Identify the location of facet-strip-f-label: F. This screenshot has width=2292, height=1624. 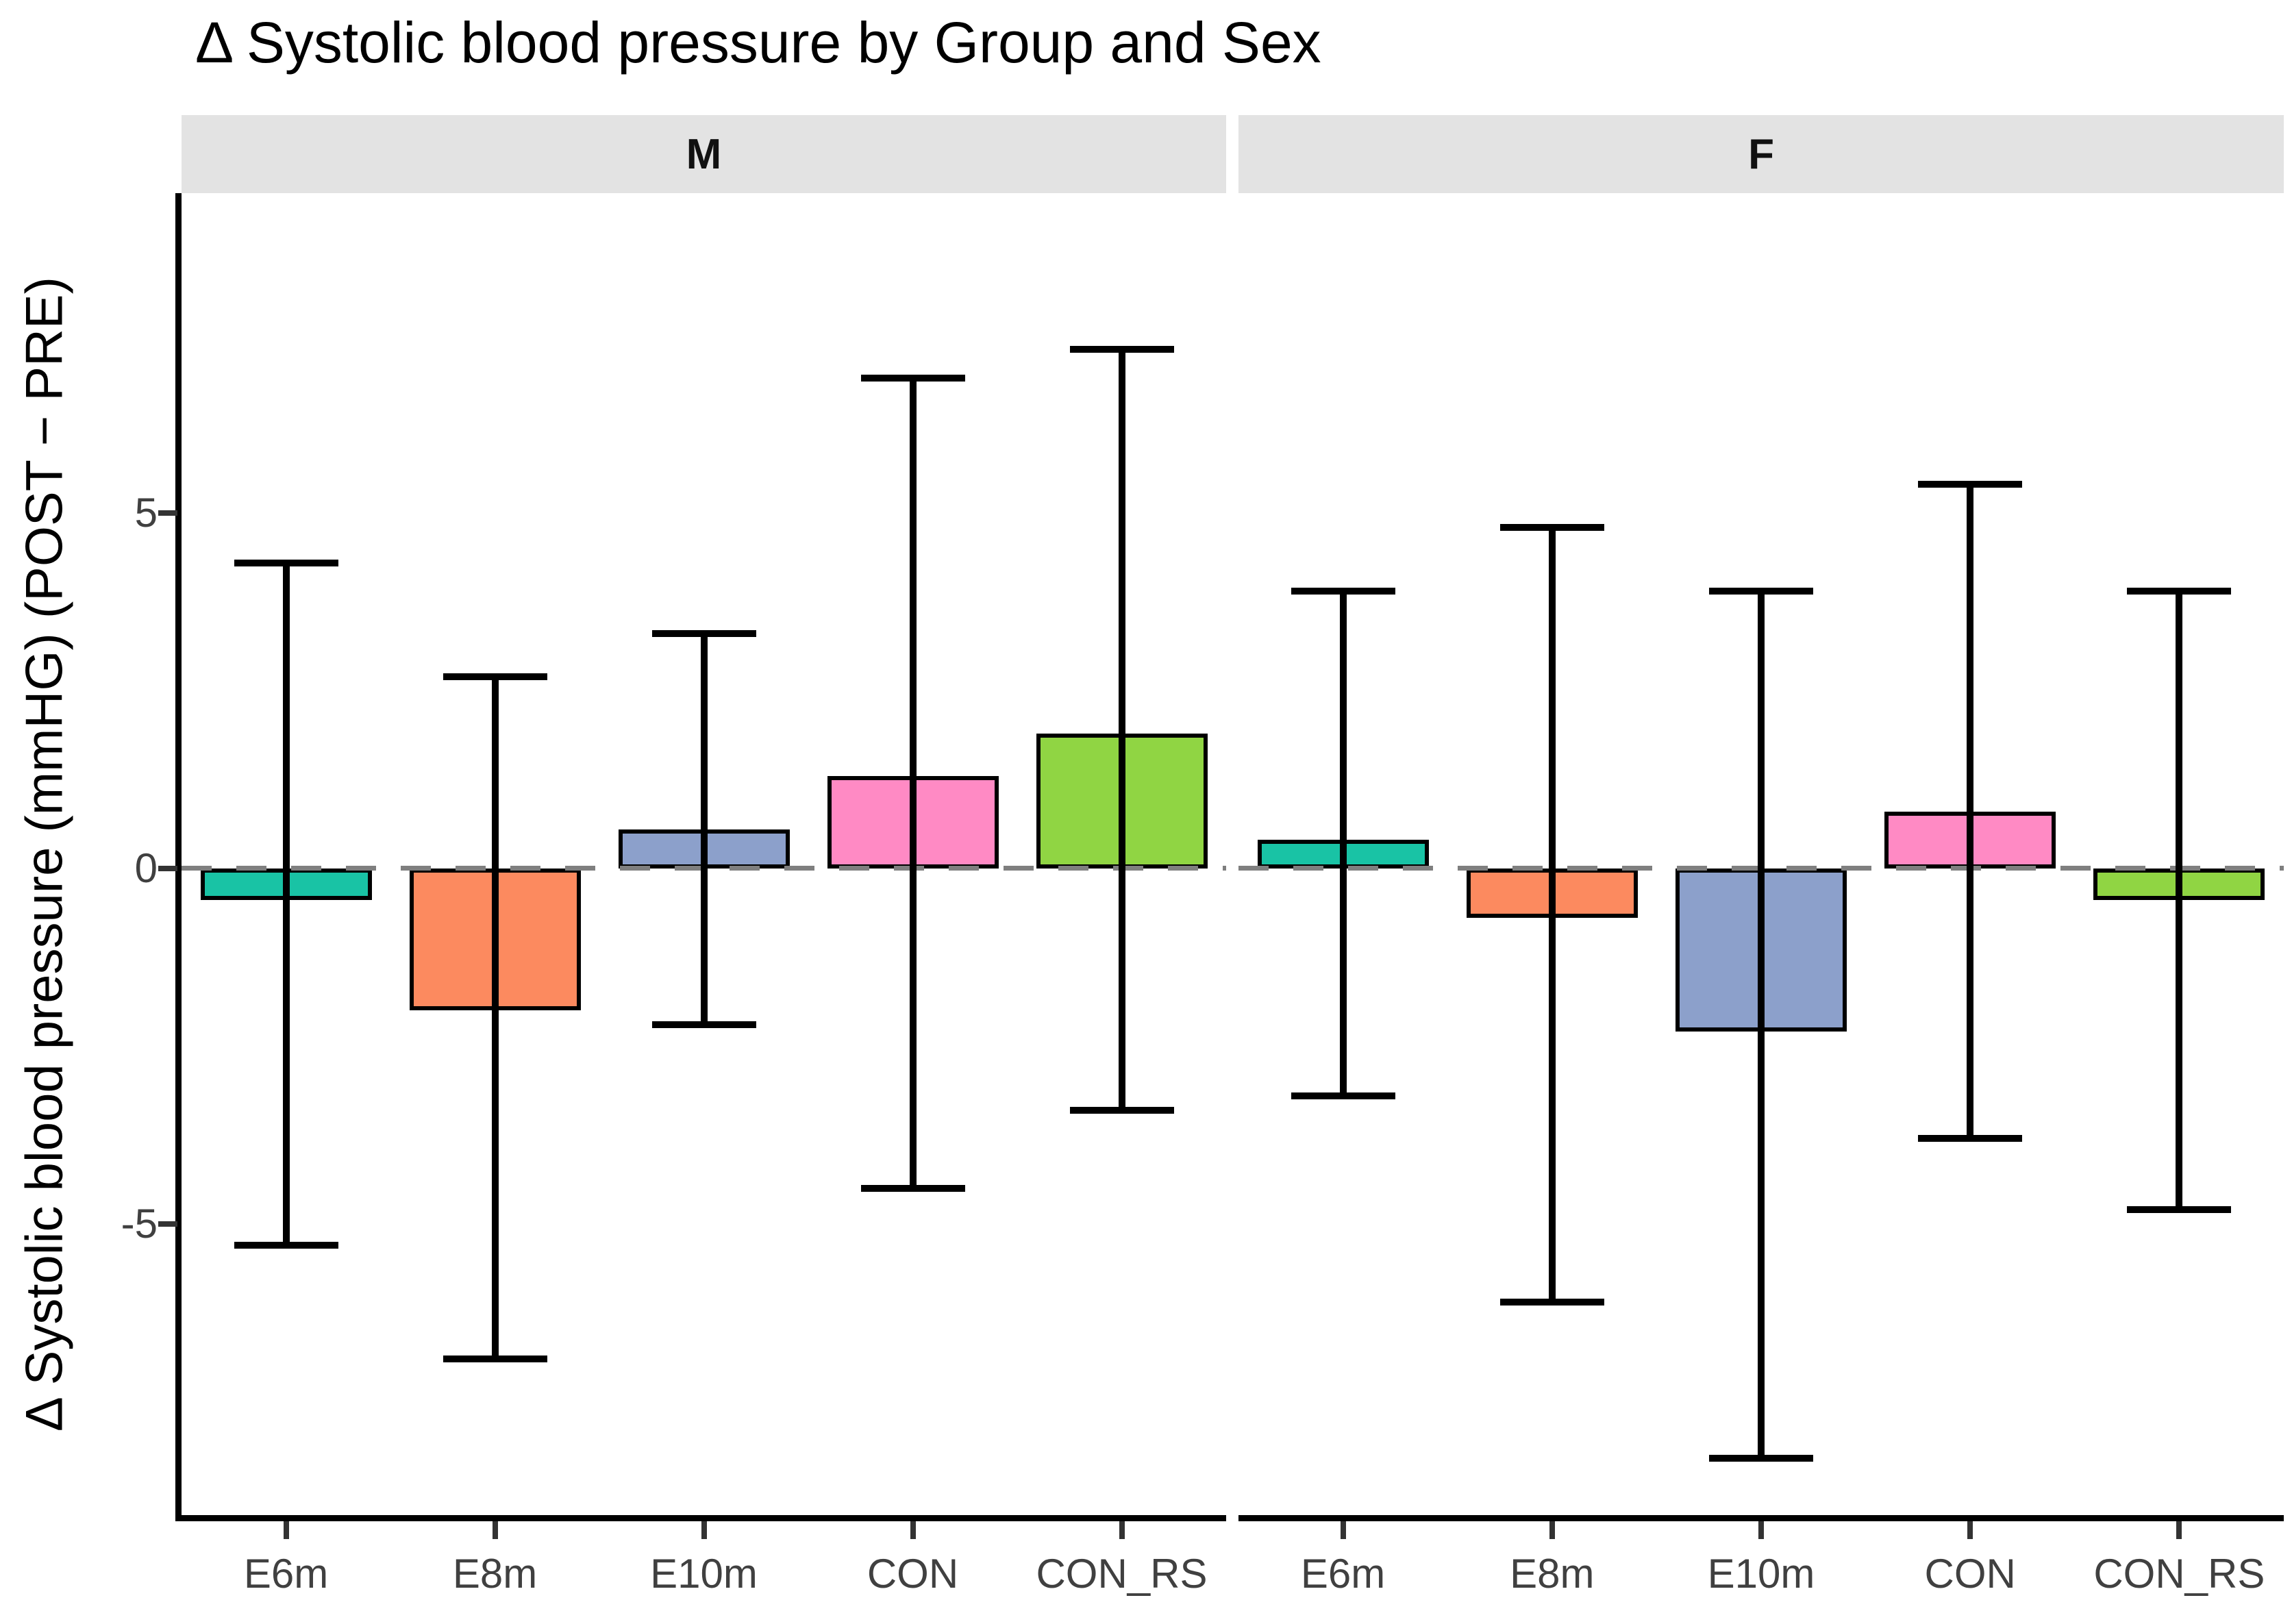
(1761, 154).